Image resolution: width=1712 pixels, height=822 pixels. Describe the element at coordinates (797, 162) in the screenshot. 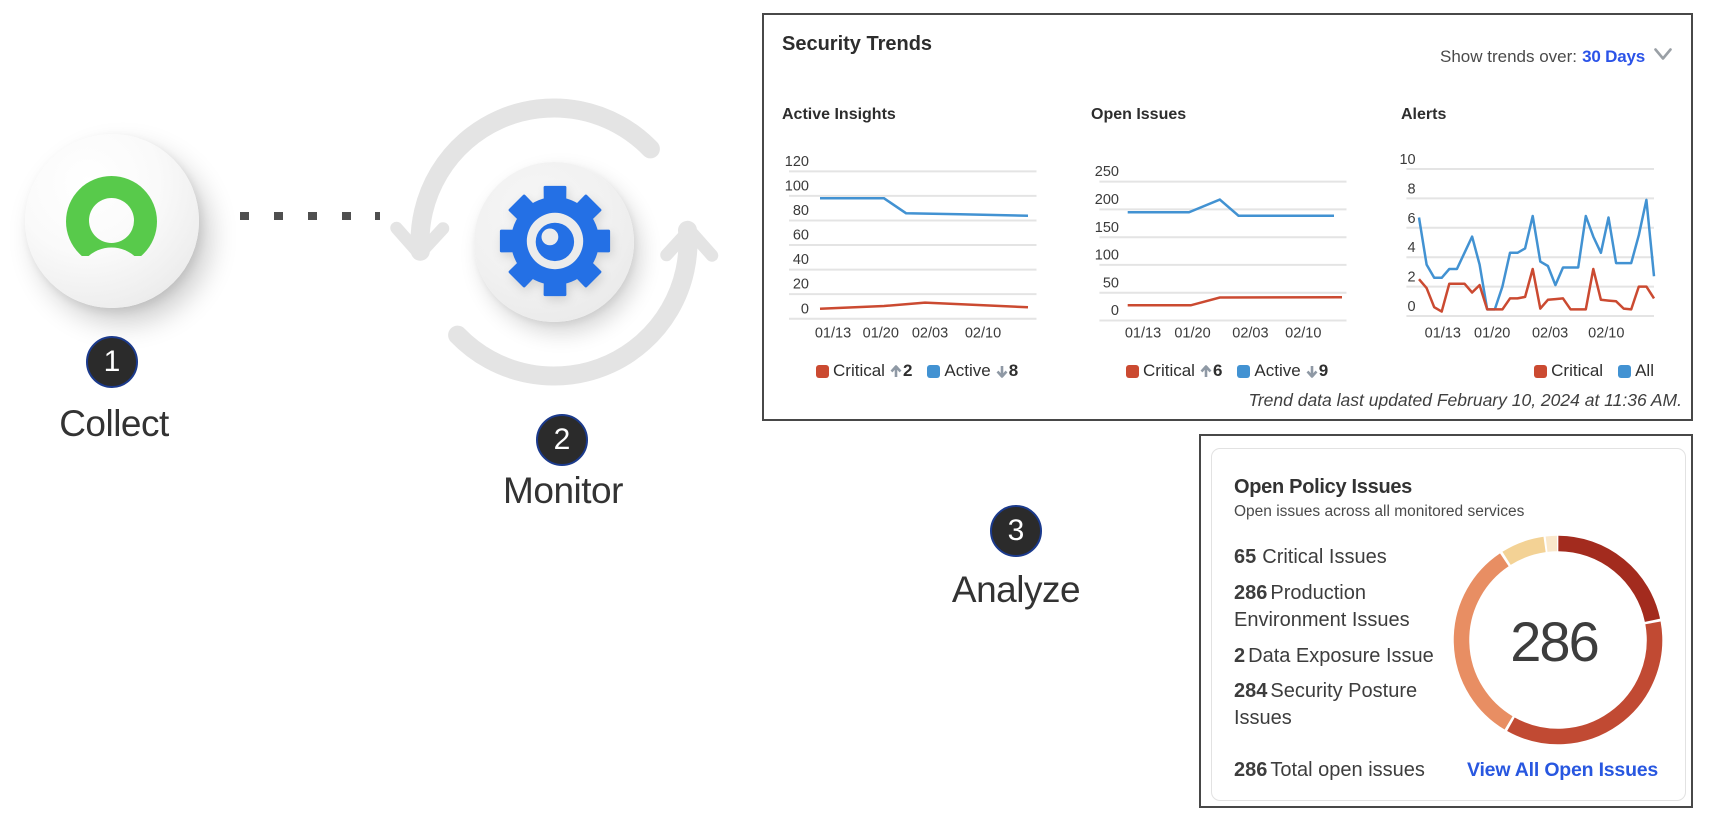

I see `svg-text: 120` at that location.